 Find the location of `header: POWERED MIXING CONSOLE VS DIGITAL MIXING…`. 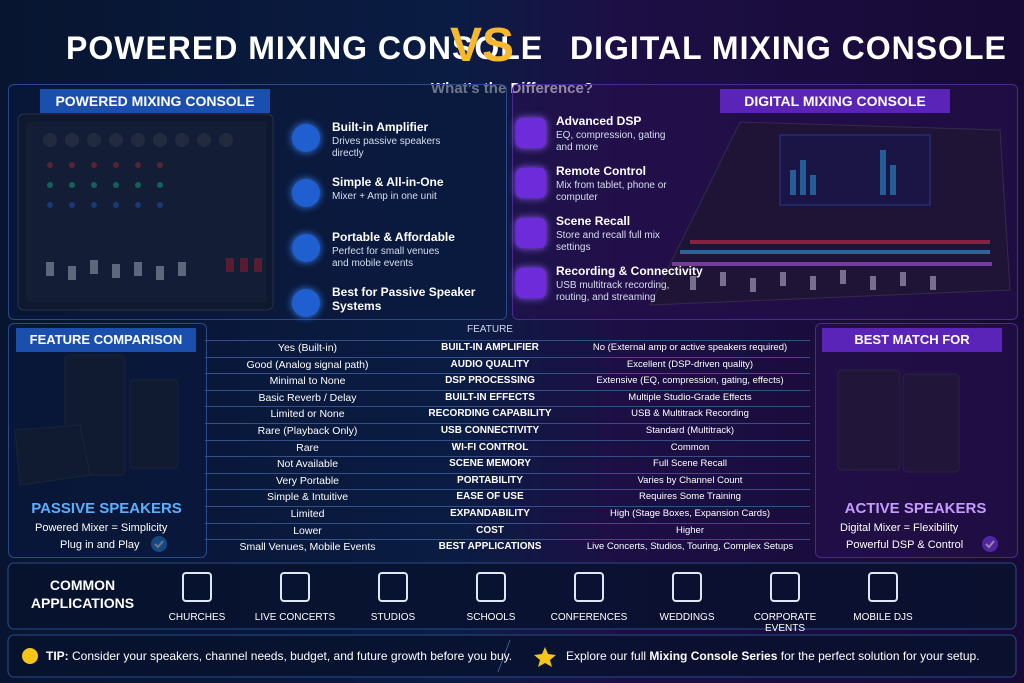

header: POWERED MIXING CONSOLE VS DIGITAL MIXING… is located at coordinates (512, 46).